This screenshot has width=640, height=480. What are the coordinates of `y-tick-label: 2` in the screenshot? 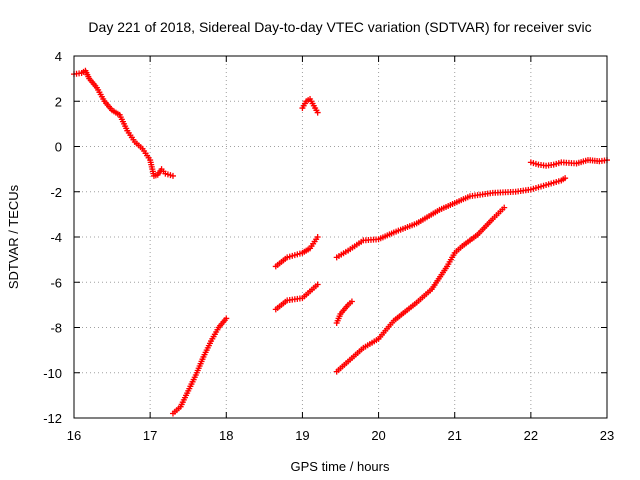 It's located at (58, 101).